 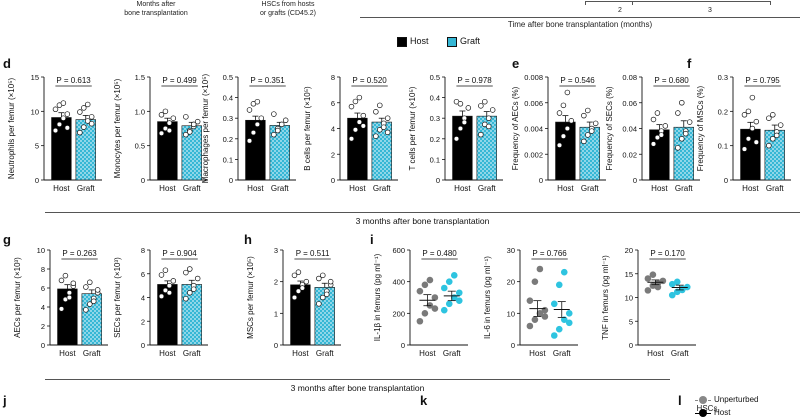 What do you see at coordinates (707, 408) in the screenshot?
I see `bottom-hscs-label: HSCs` at bounding box center [707, 408].